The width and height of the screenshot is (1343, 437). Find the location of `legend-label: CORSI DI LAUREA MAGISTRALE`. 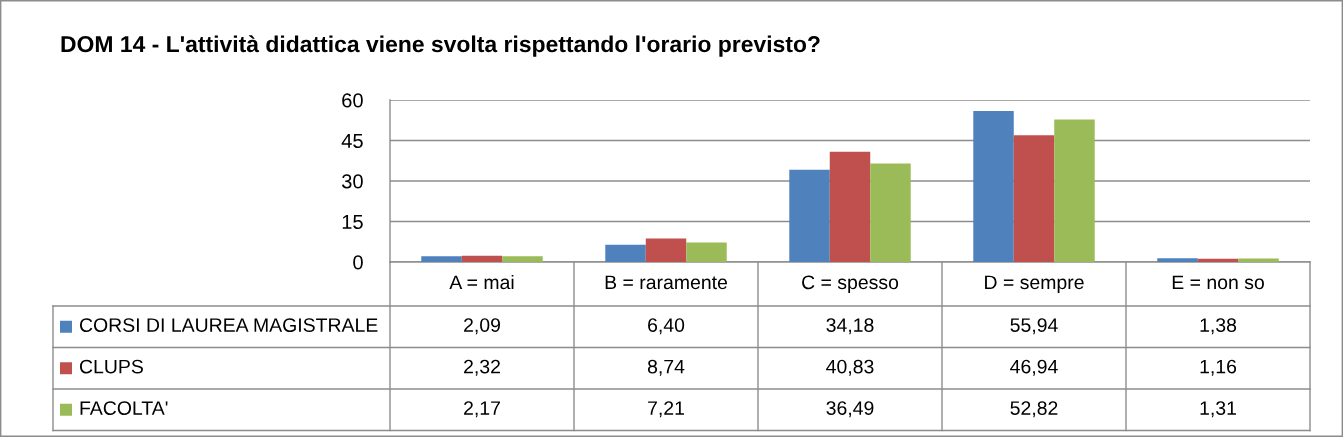

legend-label: CORSI DI LAUREA MAGISTRALE is located at coordinates (228, 325).